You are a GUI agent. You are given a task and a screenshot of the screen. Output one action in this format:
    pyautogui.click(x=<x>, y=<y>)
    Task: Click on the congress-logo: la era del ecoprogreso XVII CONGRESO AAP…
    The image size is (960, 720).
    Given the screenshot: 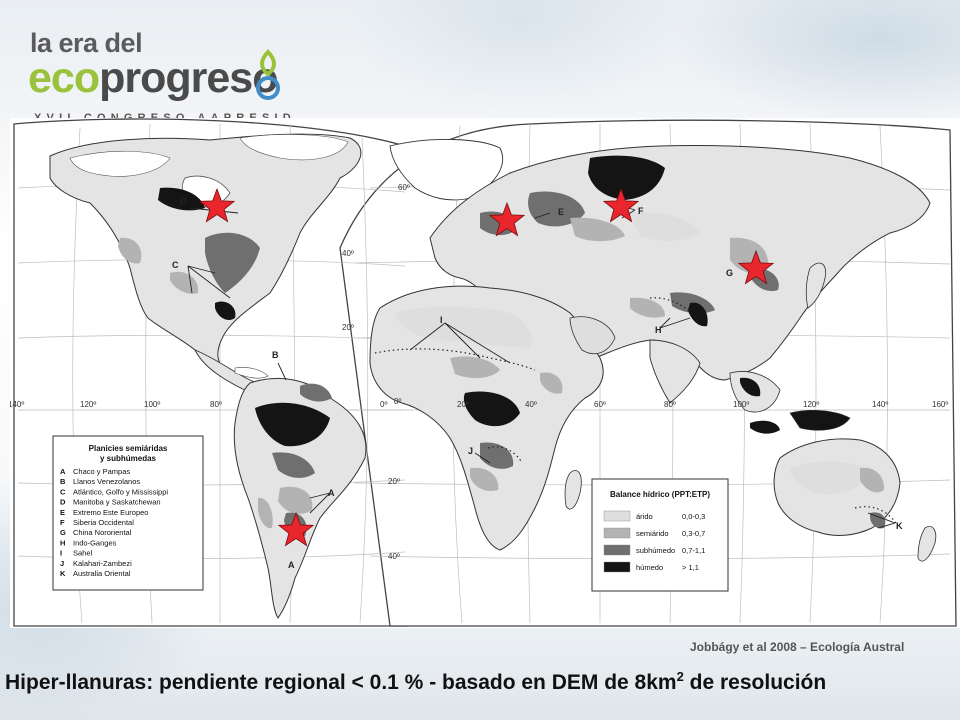 What is the action you would take?
    pyautogui.click(x=163, y=76)
    